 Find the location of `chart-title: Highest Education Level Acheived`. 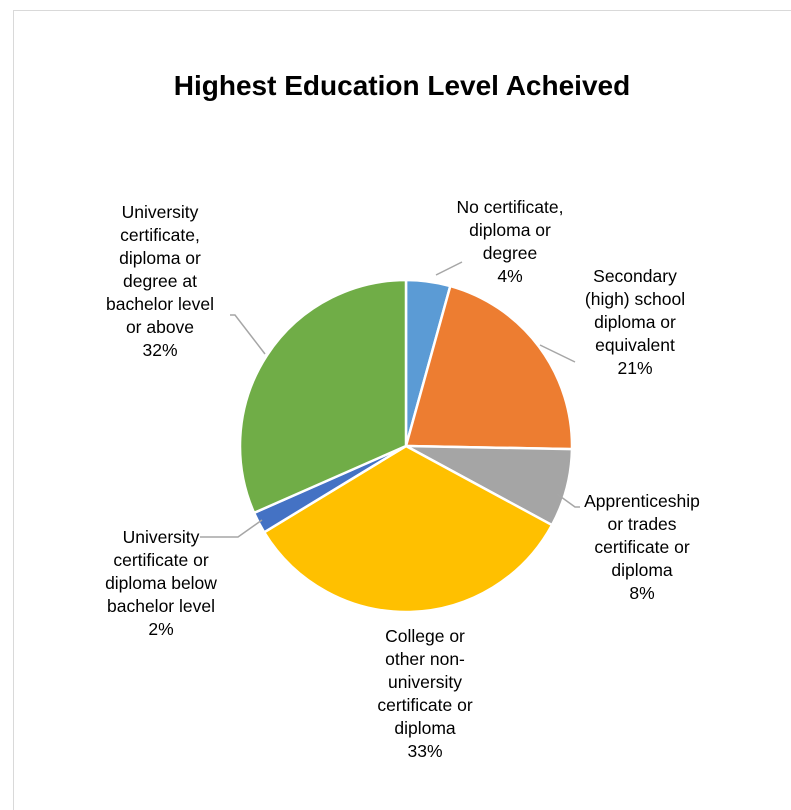

chart-title: Highest Education Level Acheived is located at coordinates (402, 85).